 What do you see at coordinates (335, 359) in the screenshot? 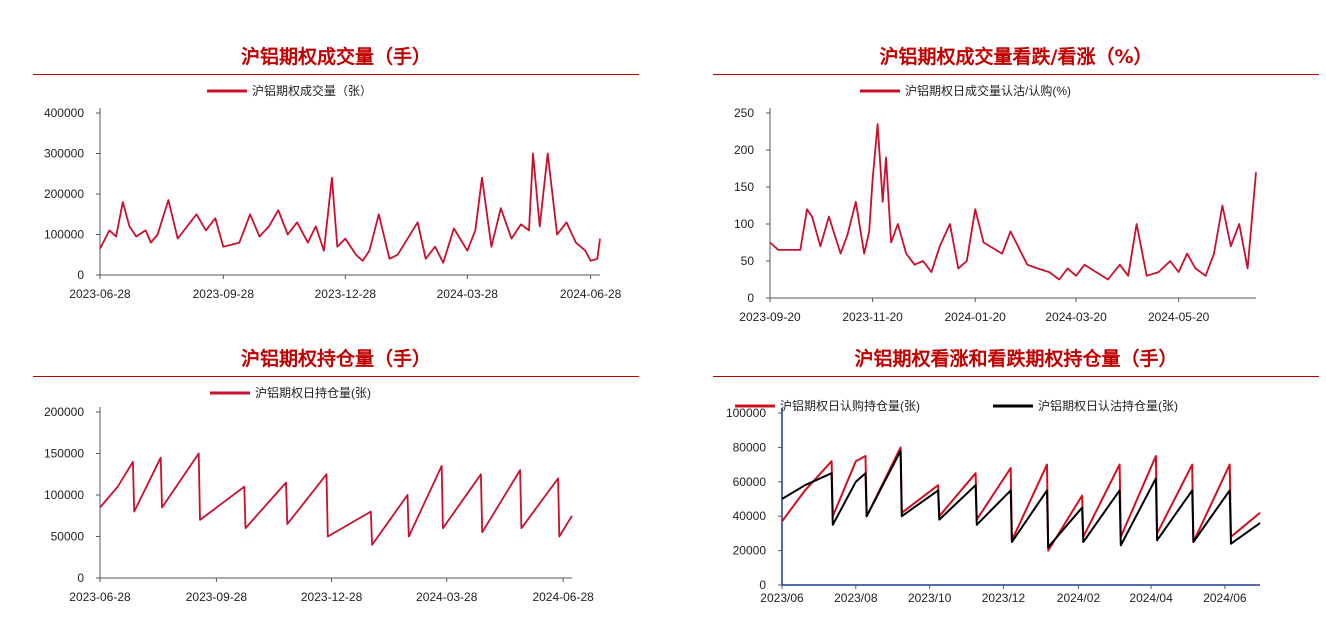
I see `chart-title: 沪铝期权持仓量（手）` at bounding box center [335, 359].